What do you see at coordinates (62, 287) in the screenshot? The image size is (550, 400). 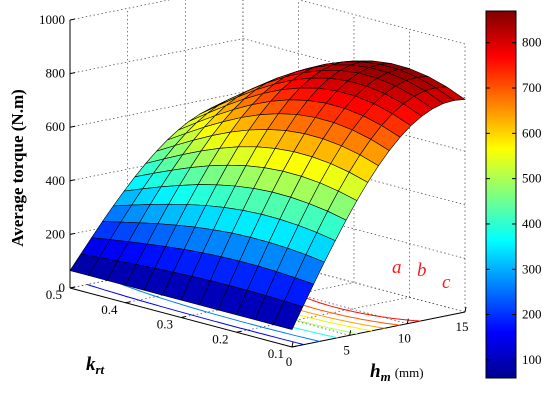 I see `z-tick-label: 0` at bounding box center [62, 287].